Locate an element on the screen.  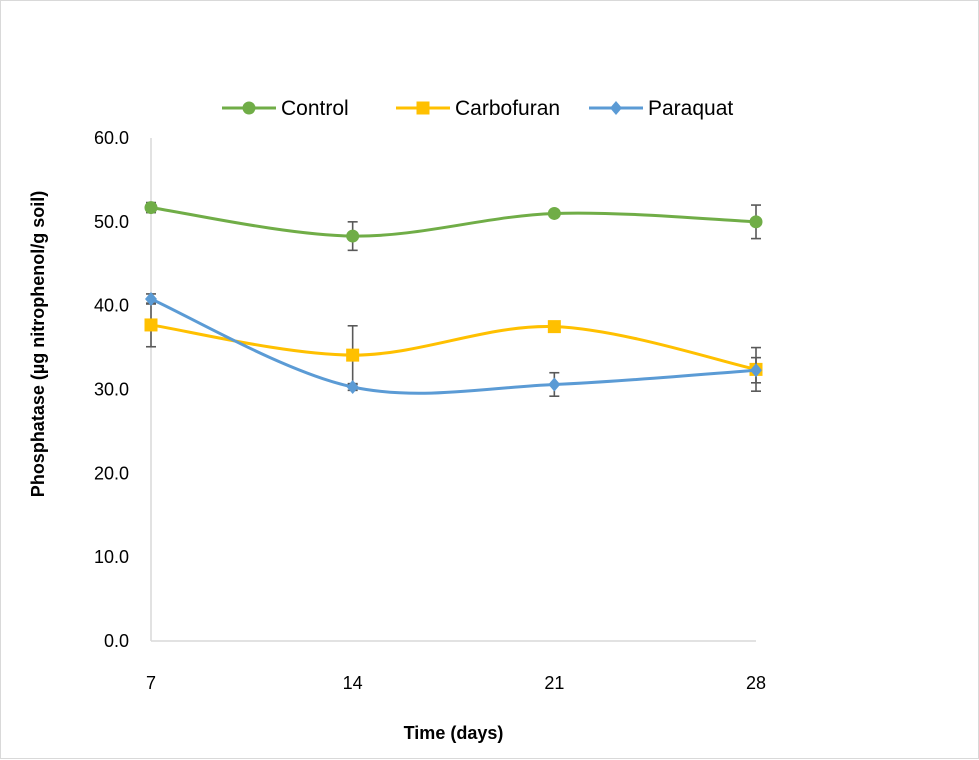
legend-item-carbofuran: Carbofuran is located at coordinates (478, 108).